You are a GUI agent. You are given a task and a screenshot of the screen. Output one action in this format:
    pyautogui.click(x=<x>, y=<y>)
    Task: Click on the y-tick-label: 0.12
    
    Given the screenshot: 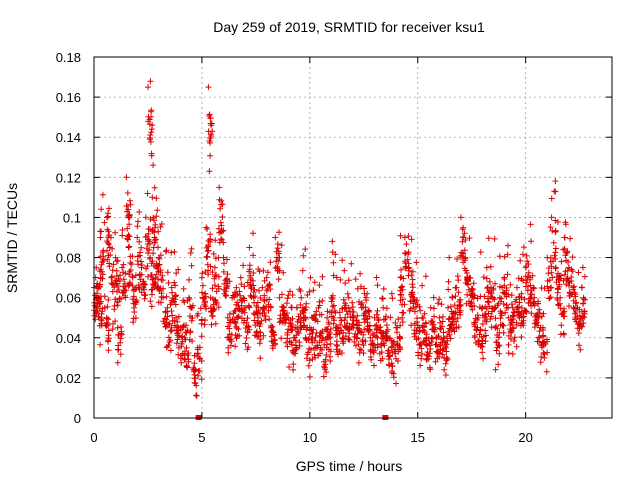 What is the action you would take?
    pyautogui.click(x=68, y=177)
    